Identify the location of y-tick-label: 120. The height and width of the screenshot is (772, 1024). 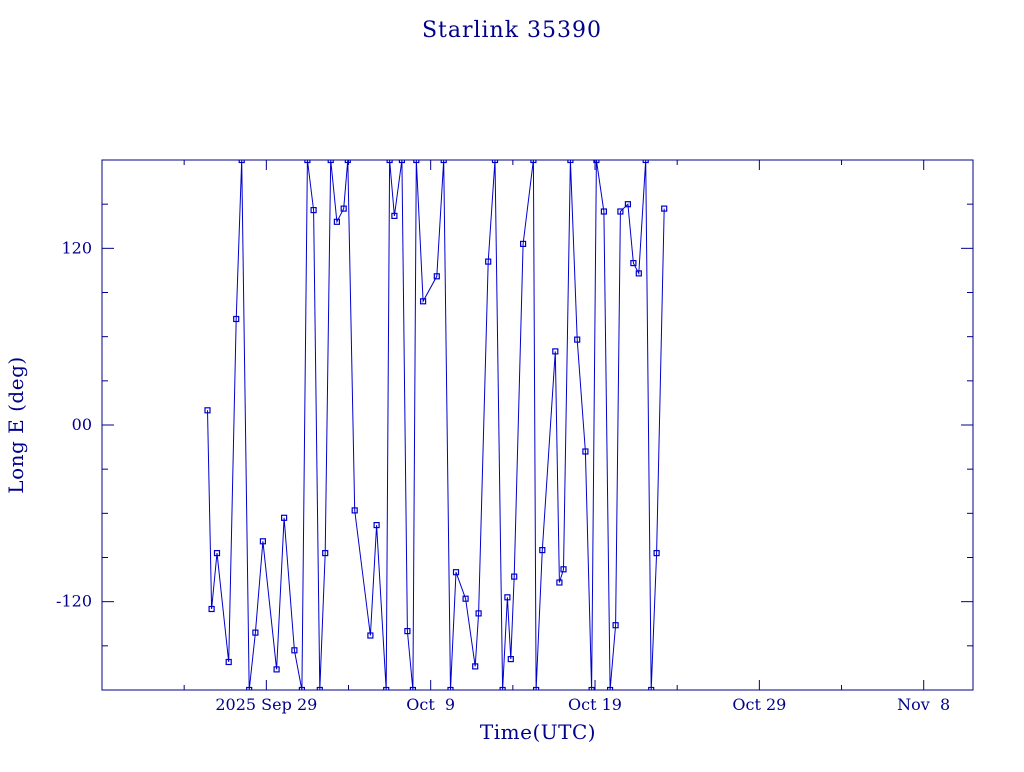
(76, 247).